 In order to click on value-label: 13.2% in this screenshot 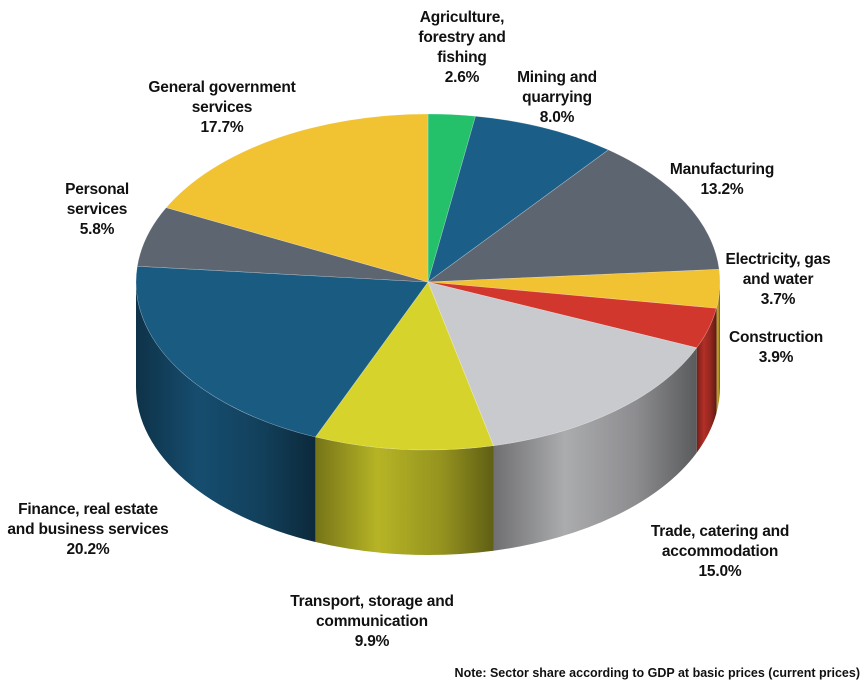, I will do `click(722, 189)`.